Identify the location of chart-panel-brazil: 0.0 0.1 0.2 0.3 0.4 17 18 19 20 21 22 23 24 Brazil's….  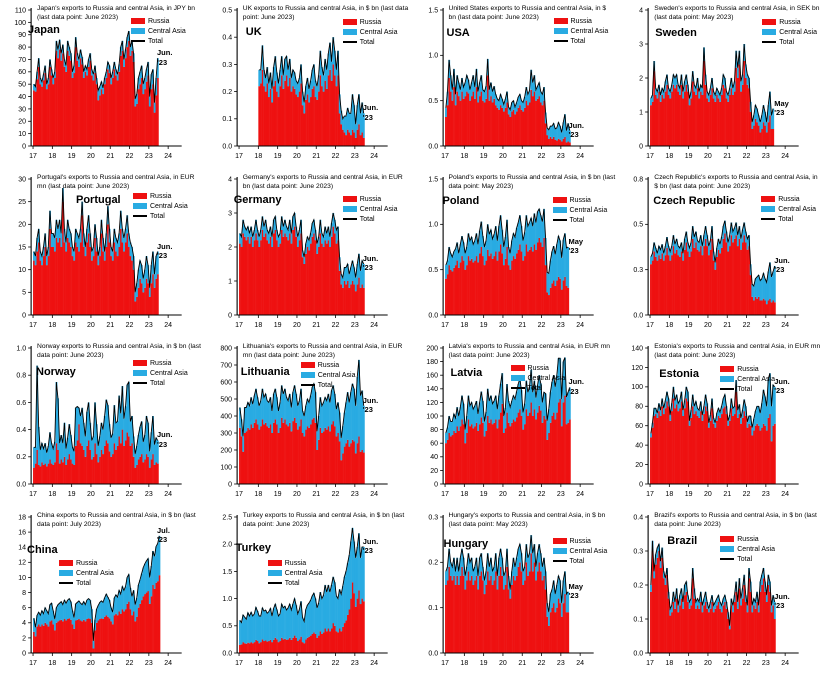
(720, 591).